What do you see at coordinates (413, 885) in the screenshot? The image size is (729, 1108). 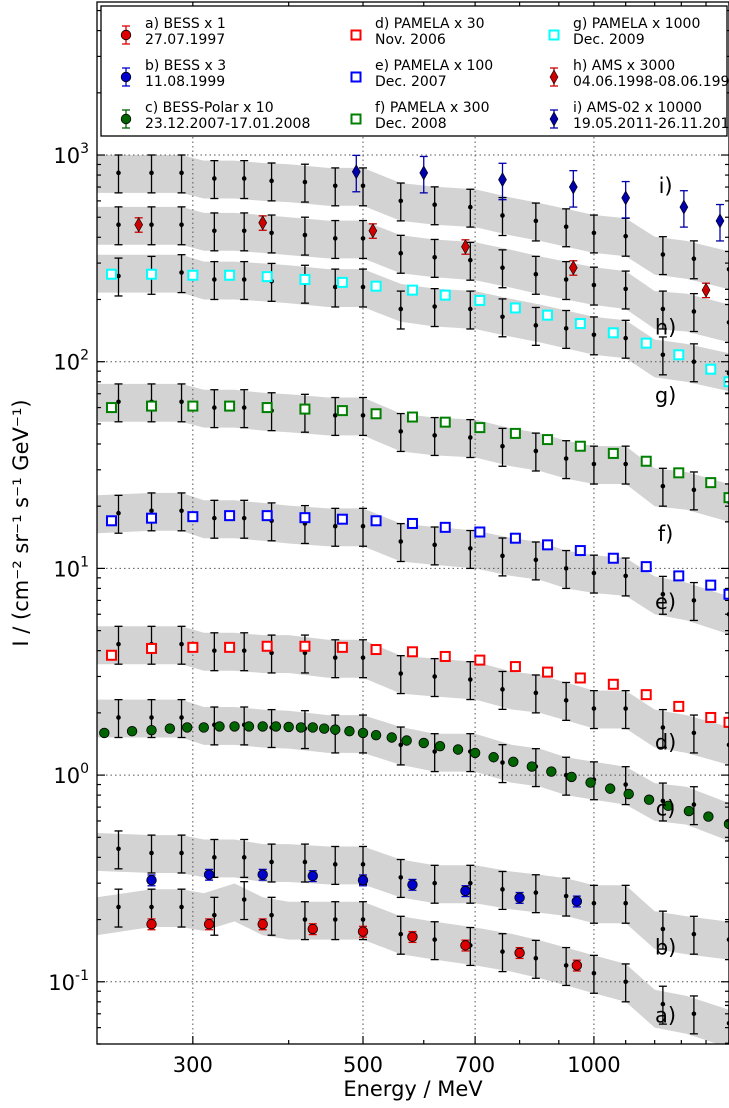 I see `series-b-point` at bounding box center [413, 885].